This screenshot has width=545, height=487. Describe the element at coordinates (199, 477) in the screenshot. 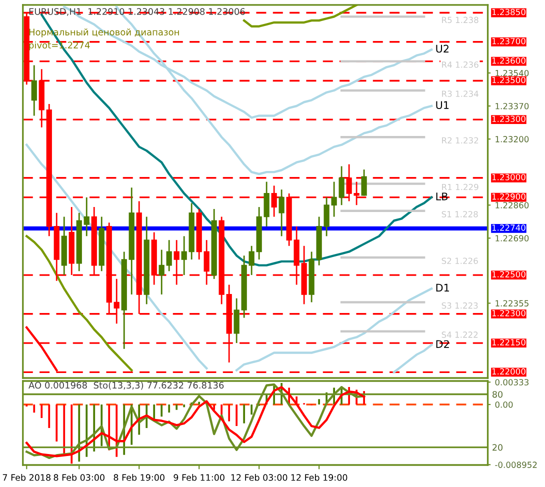

I see `x-tick-label: 9 Feb 11:00` at that location.